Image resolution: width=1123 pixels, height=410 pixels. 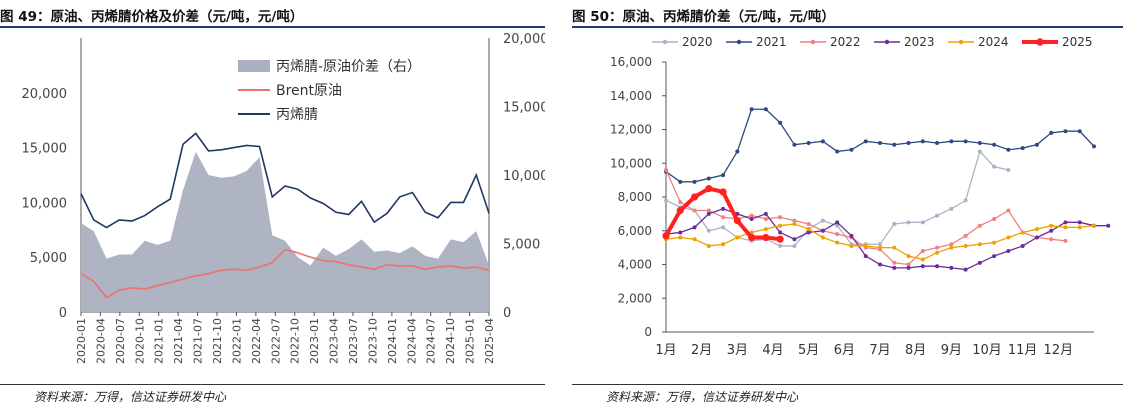 What do you see at coordinates (159, 341) in the screenshot?
I see `x-tick-label: 2021-01` at bounding box center [159, 341].